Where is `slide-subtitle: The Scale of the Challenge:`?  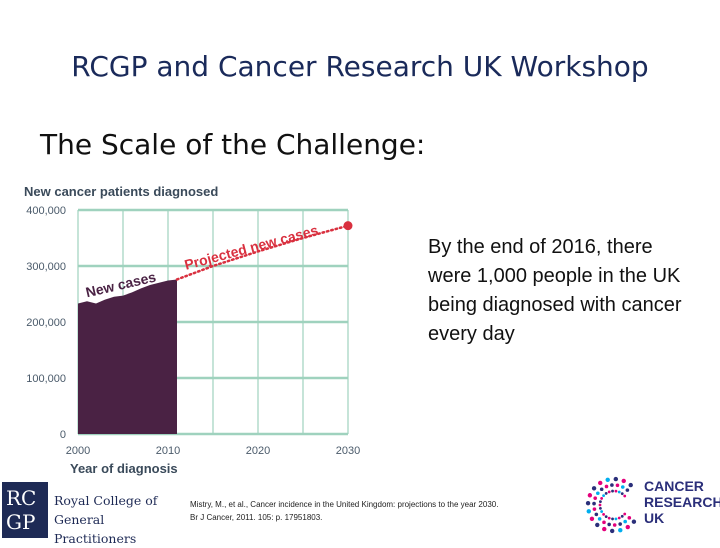 slide-subtitle: The Scale of the Challenge: is located at coordinates (233, 144).